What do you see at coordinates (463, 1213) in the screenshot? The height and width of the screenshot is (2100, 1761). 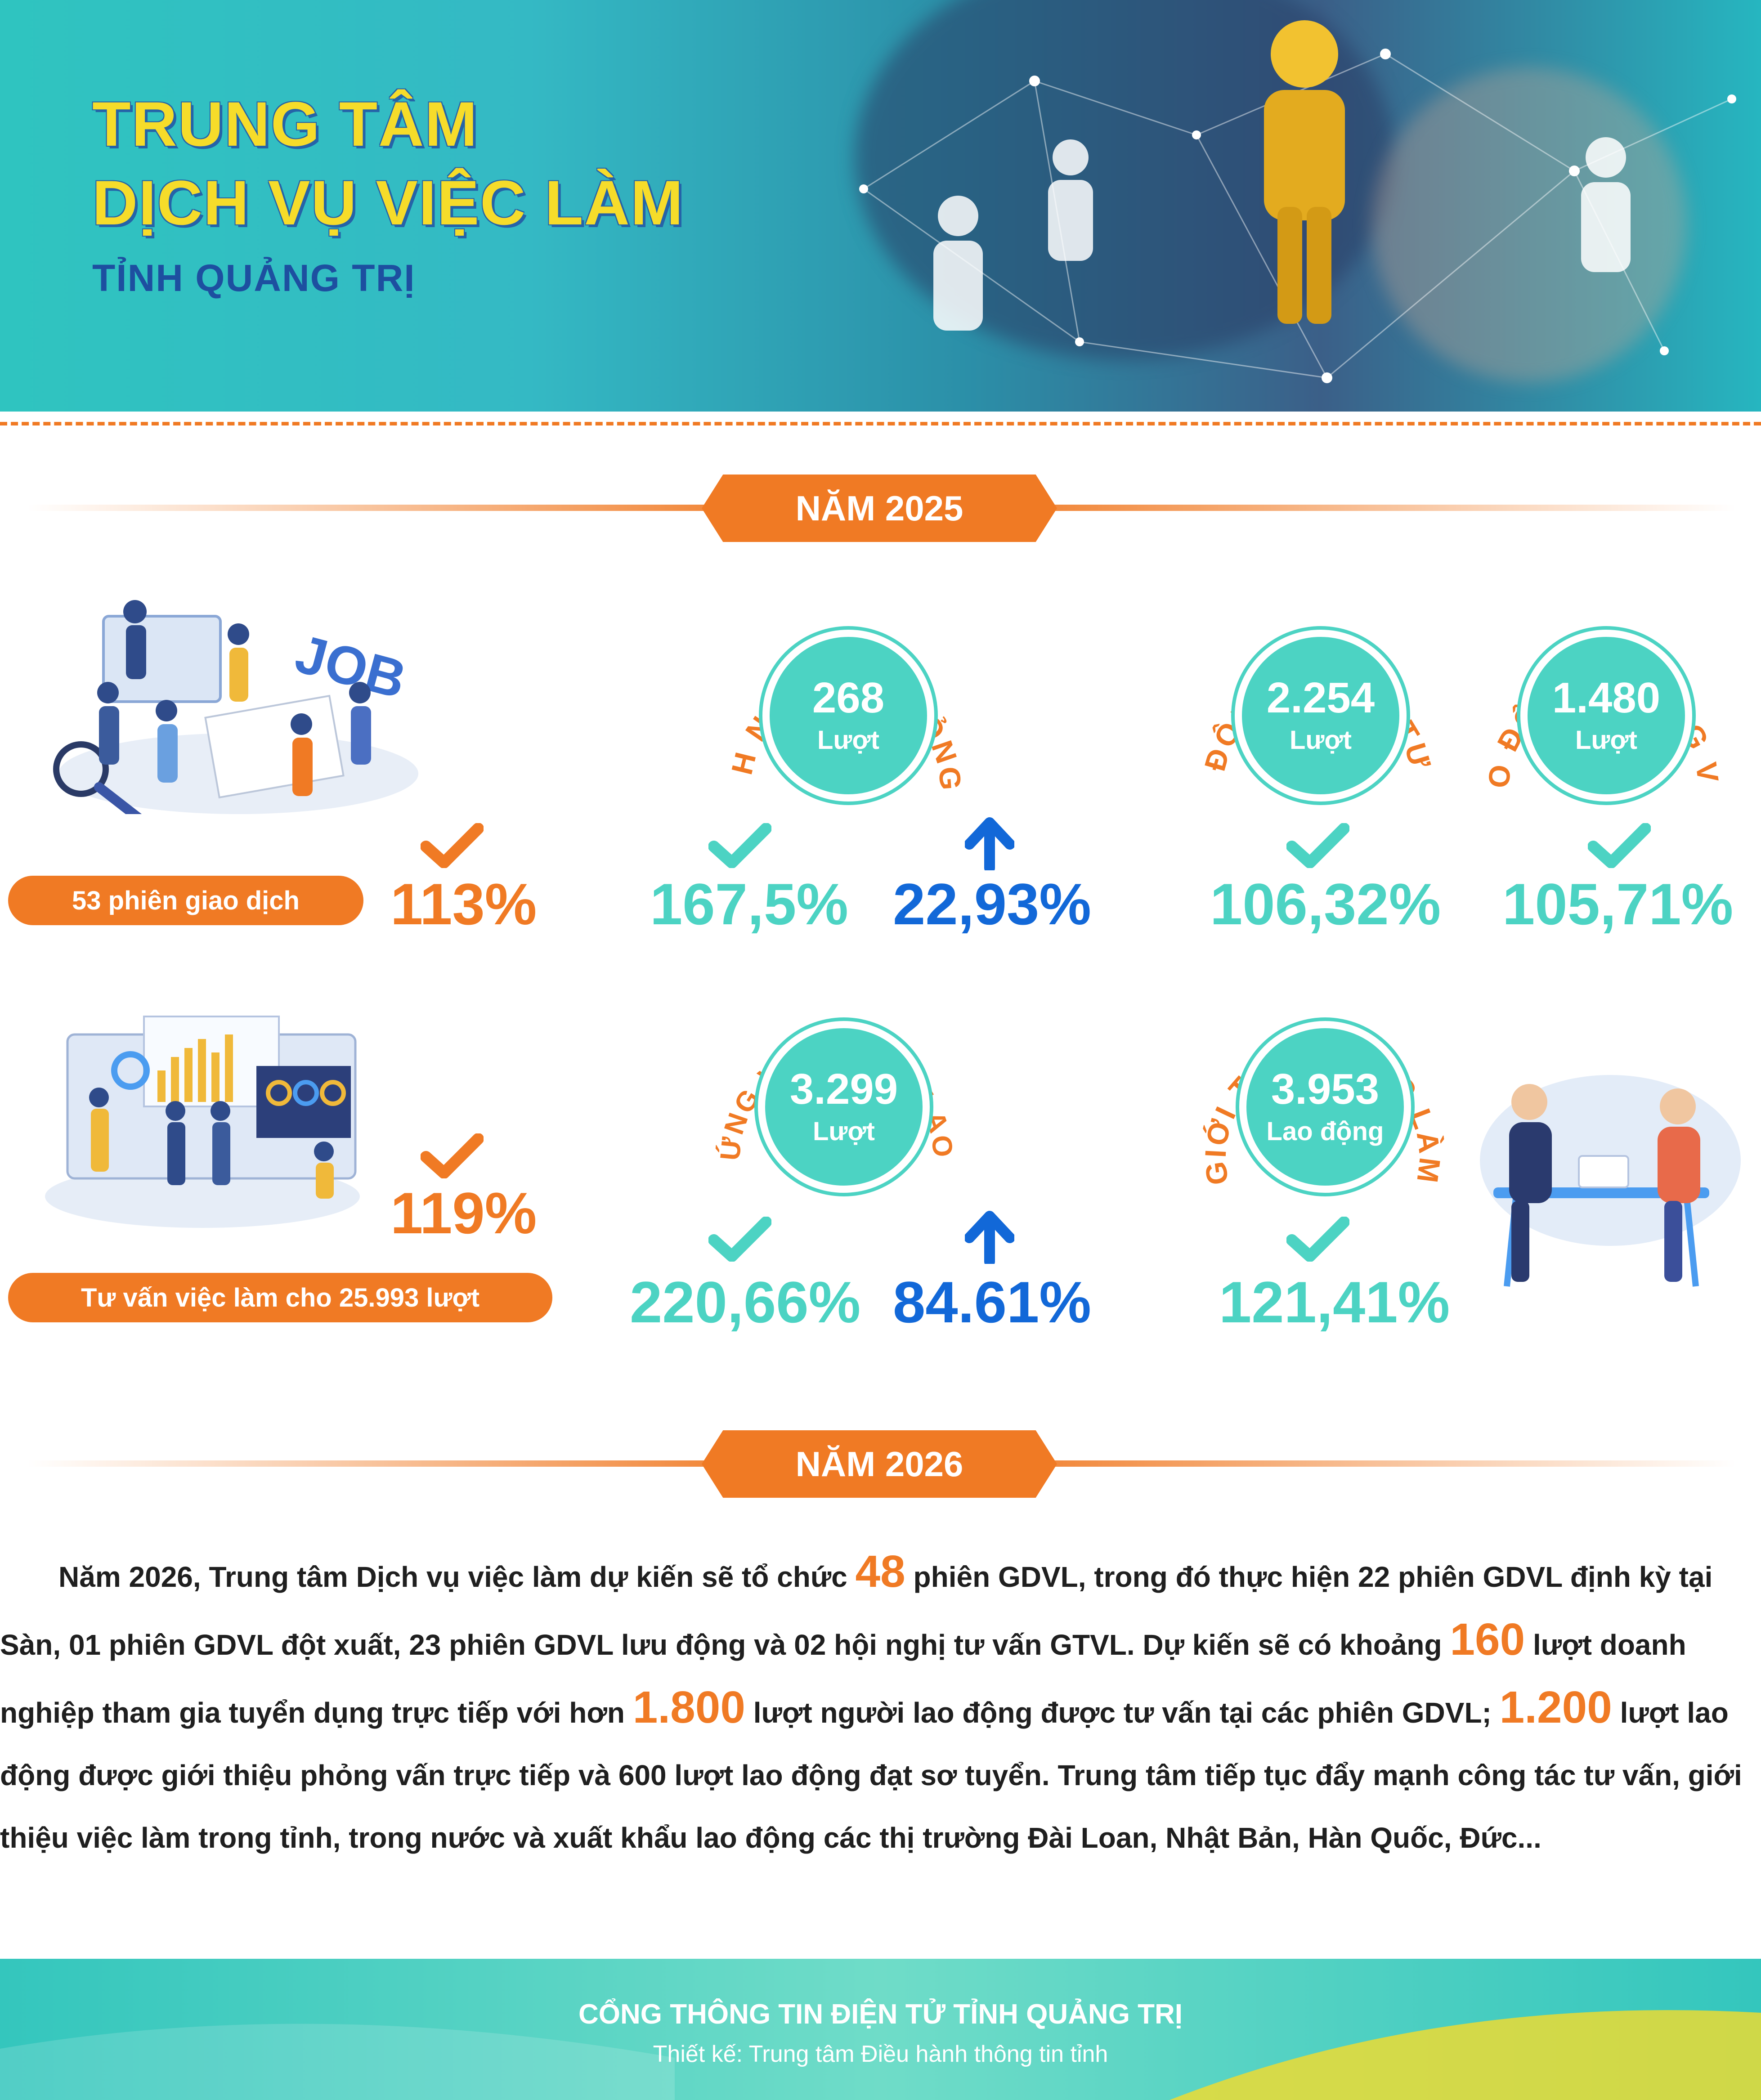 I see `consult-pct: 119%` at bounding box center [463, 1213].